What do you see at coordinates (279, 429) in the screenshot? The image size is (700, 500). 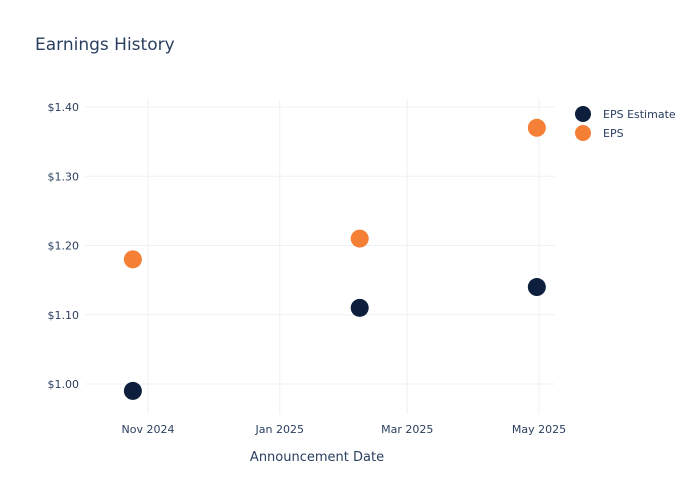 I see `x-tick-label: Jan 2025` at bounding box center [279, 429].